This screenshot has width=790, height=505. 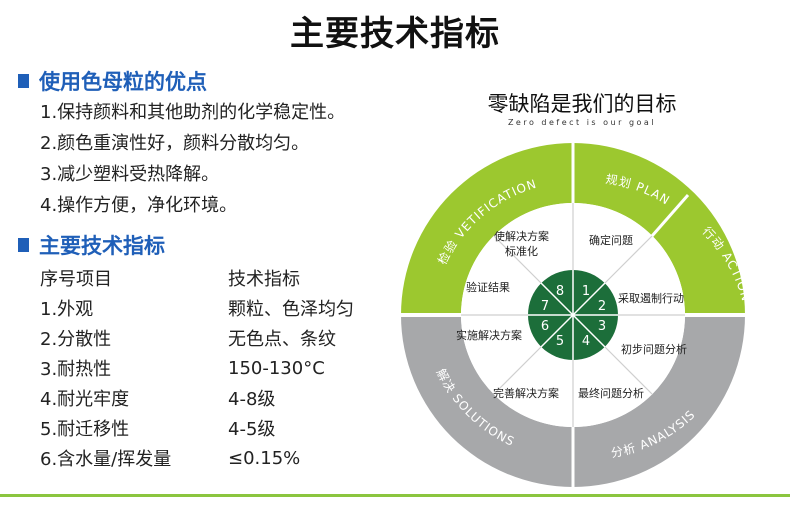 I want to click on list-item: 4.操作方便，净化环境。, so click(x=139, y=205).